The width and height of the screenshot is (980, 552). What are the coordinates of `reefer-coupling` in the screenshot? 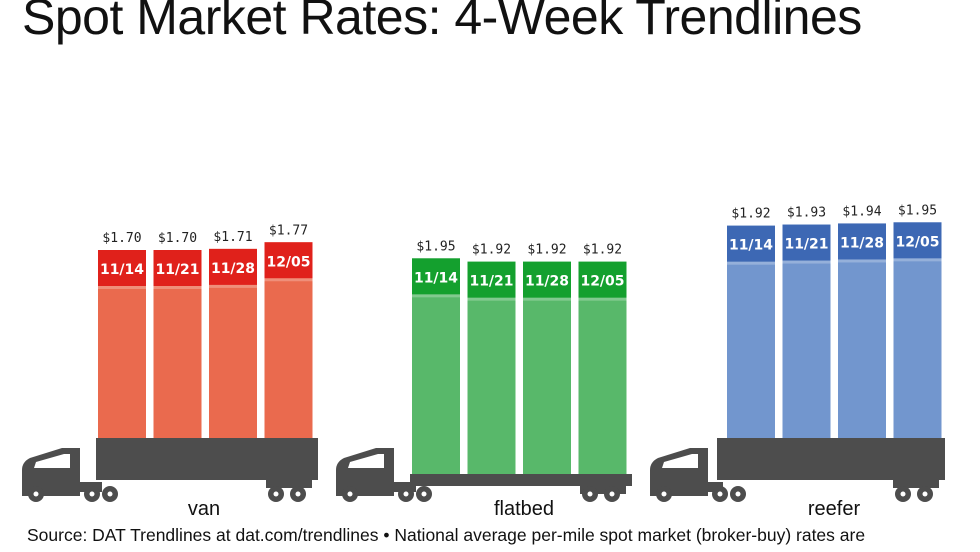 It's located at (714, 487).